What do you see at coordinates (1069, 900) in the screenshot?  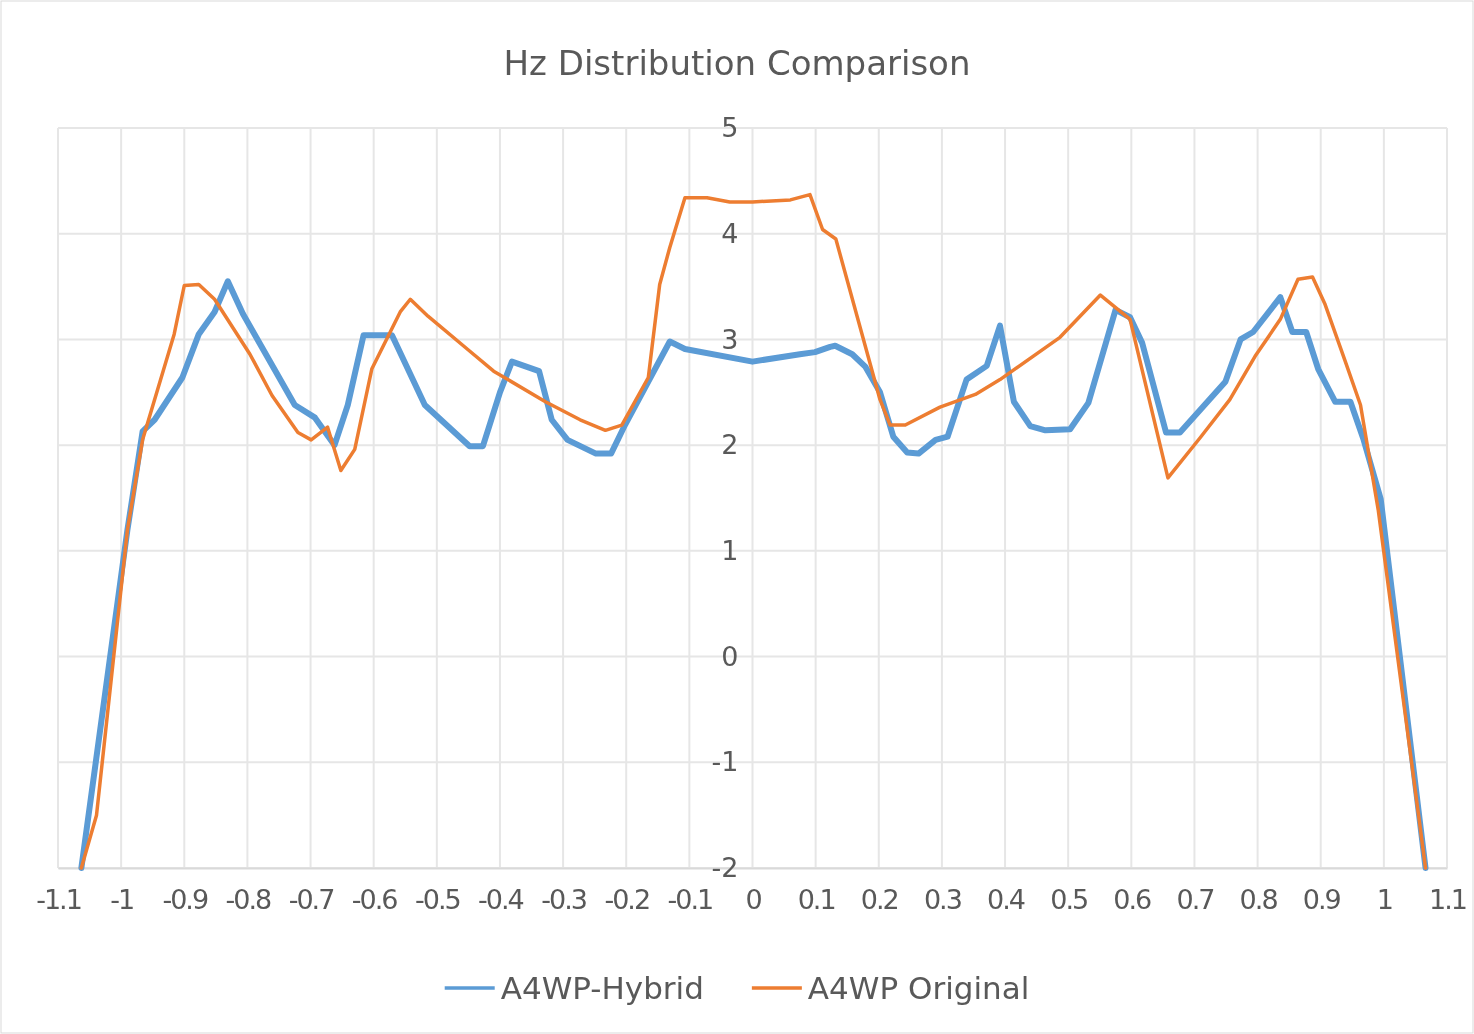 I see `x-tick-label: 0.5` at bounding box center [1069, 900].